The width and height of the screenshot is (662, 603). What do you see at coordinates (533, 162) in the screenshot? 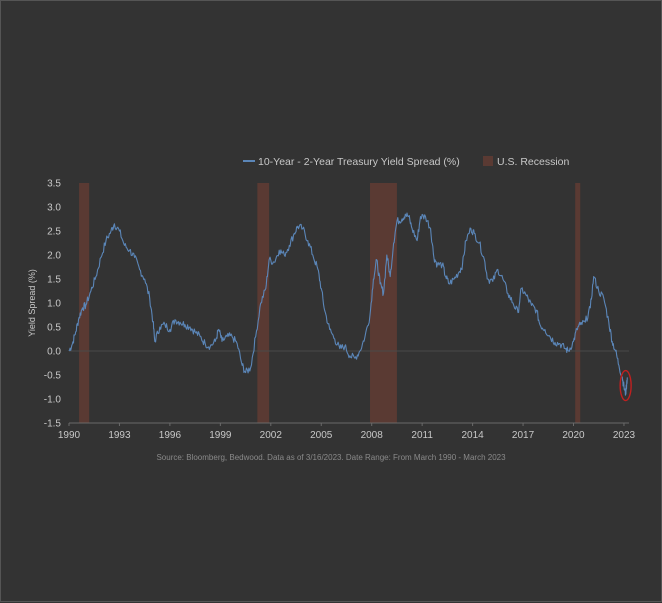
I see `legend-label-recession: U.S. Recession` at bounding box center [533, 162].